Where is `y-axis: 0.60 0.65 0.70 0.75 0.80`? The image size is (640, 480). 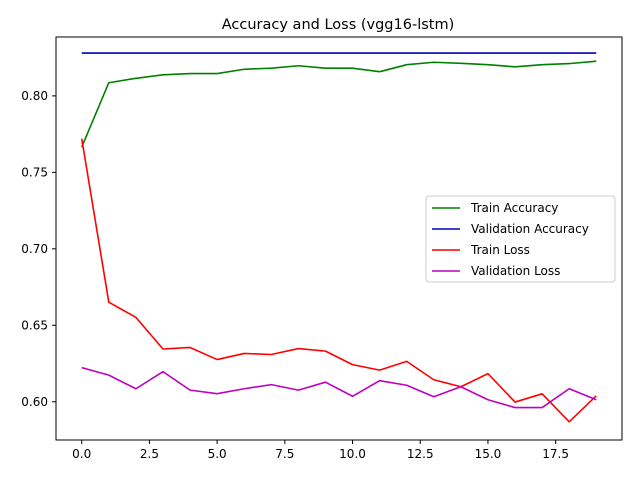
y-axis: 0.60 0.65 0.70 0.75 0.80 is located at coordinates (38, 249).